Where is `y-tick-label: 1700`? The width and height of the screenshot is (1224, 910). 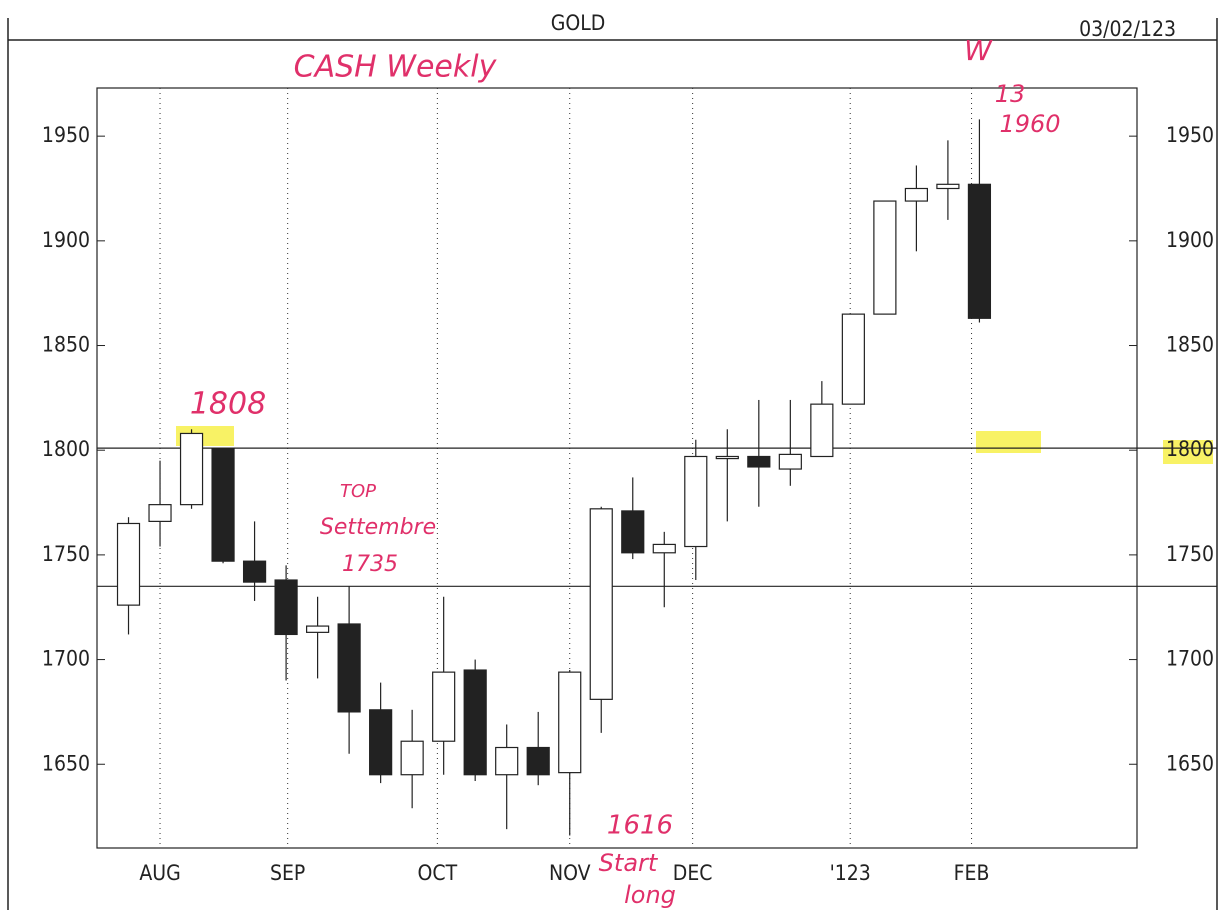 y-tick-label: 1700 is located at coordinates (66, 659).